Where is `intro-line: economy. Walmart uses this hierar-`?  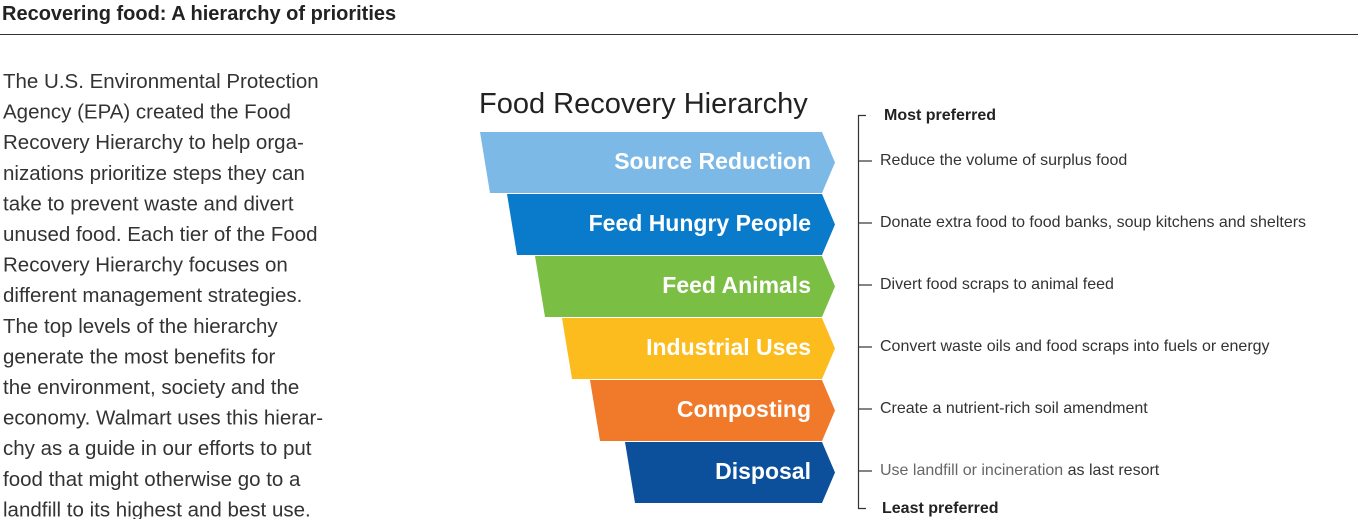
intro-line: economy. Walmart uses this hierar- is located at coordinates (163, 418).